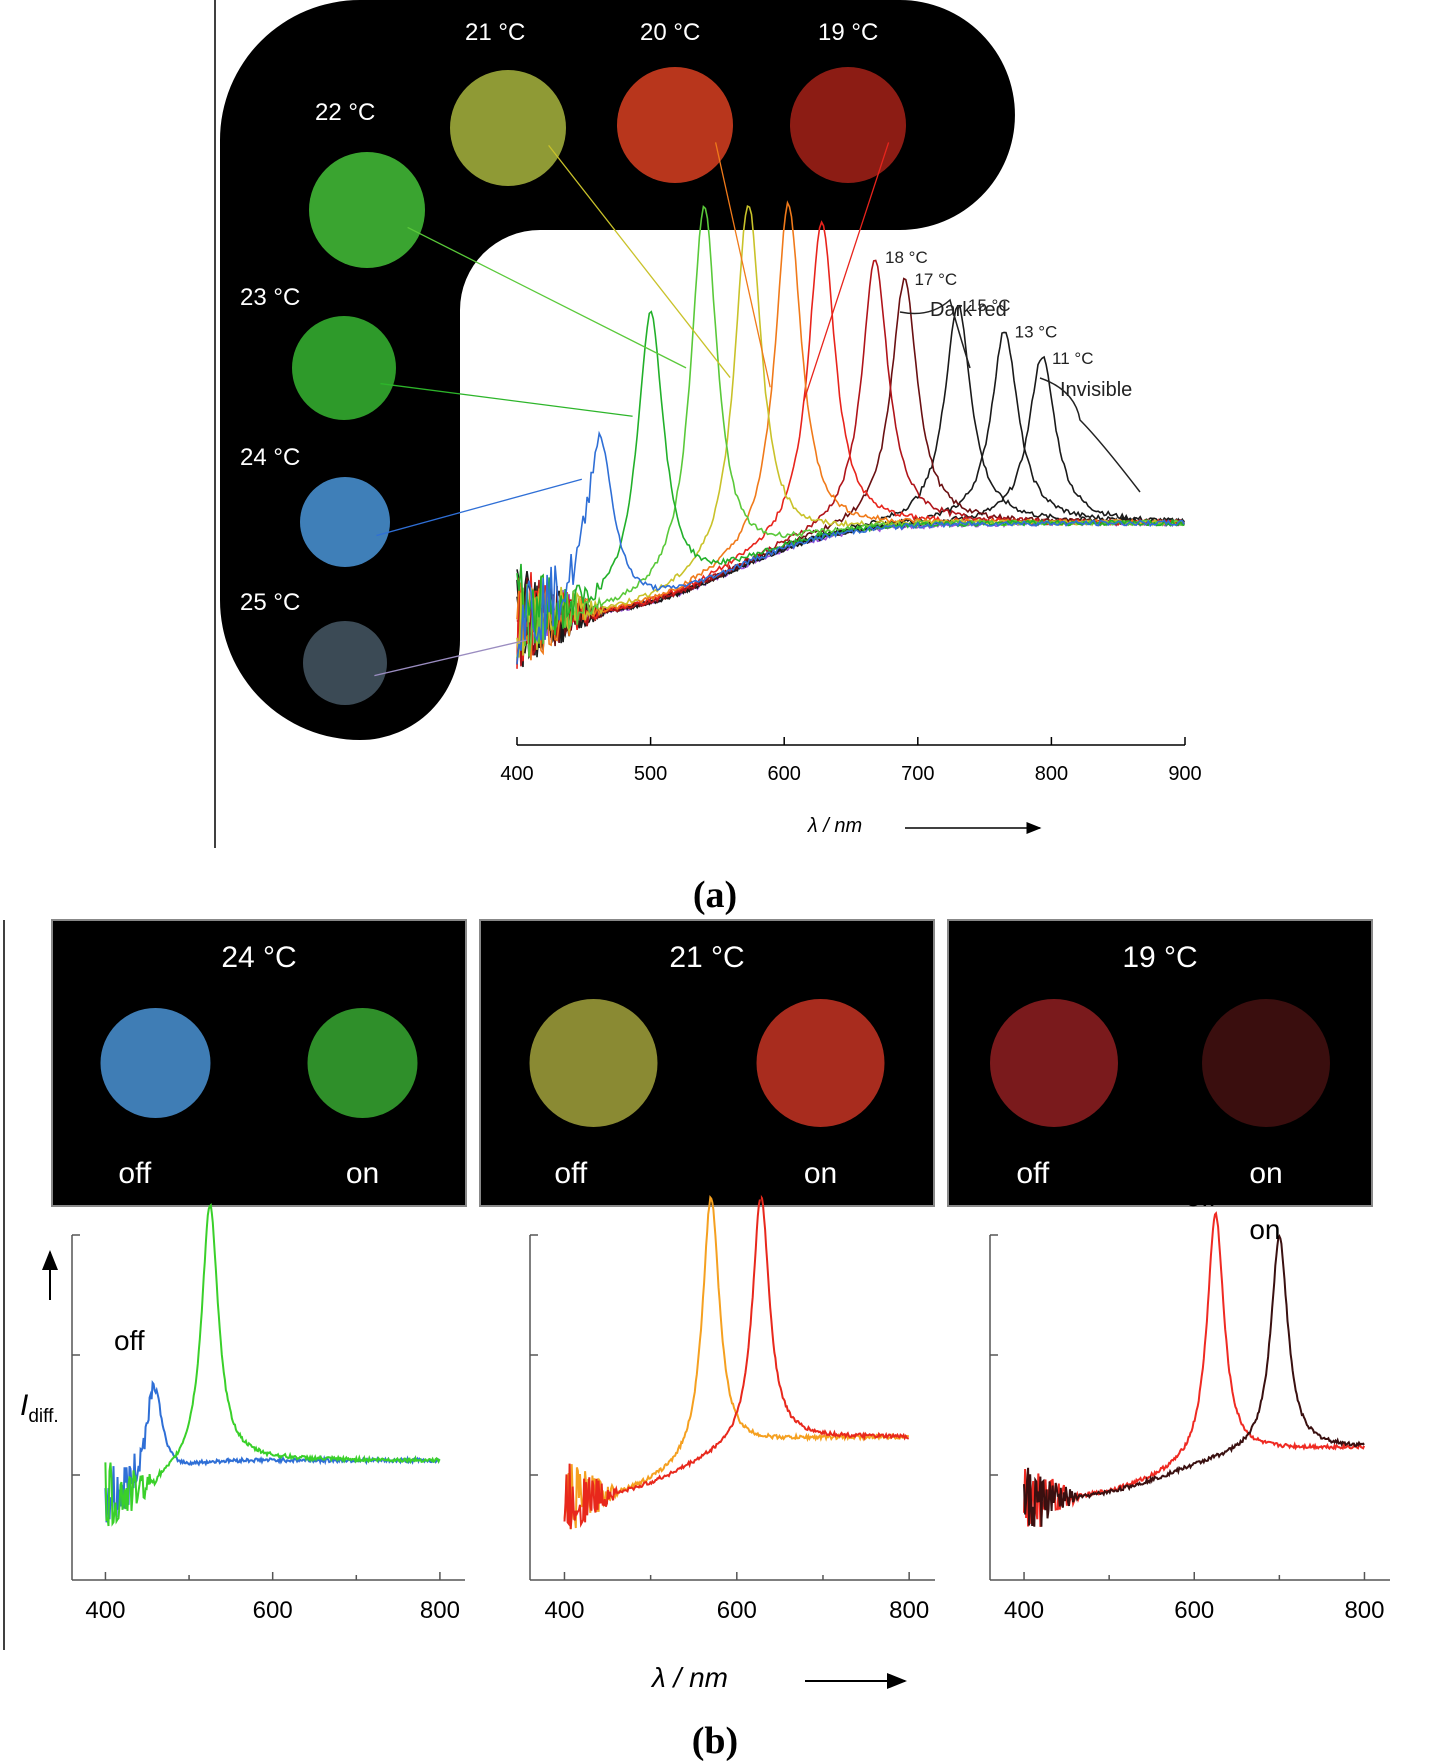 This screenshot has height=1761, width=1430. I want to click on chart-a-series-17C, so click(850, 471).